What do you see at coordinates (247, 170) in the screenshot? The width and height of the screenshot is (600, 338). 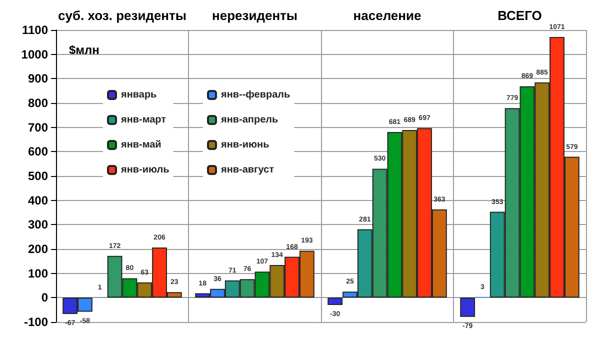 I see `legend-label: янв-август` at bounding box center [247, 170].